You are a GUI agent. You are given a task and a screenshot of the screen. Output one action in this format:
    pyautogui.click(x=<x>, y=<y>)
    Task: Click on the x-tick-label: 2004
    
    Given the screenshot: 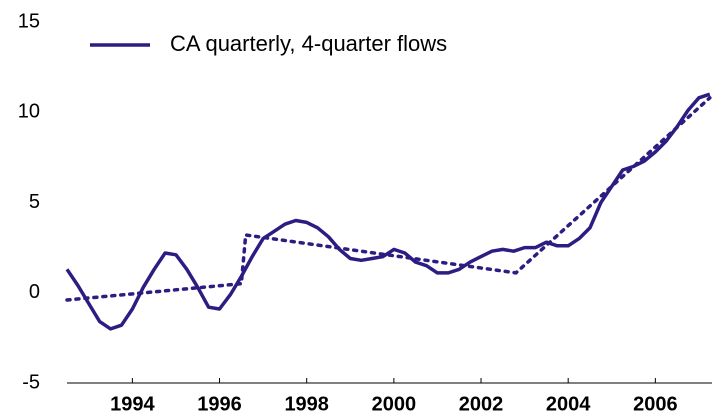 What is the action you would take?
    pyautogui.click(x=568, y=404)
    